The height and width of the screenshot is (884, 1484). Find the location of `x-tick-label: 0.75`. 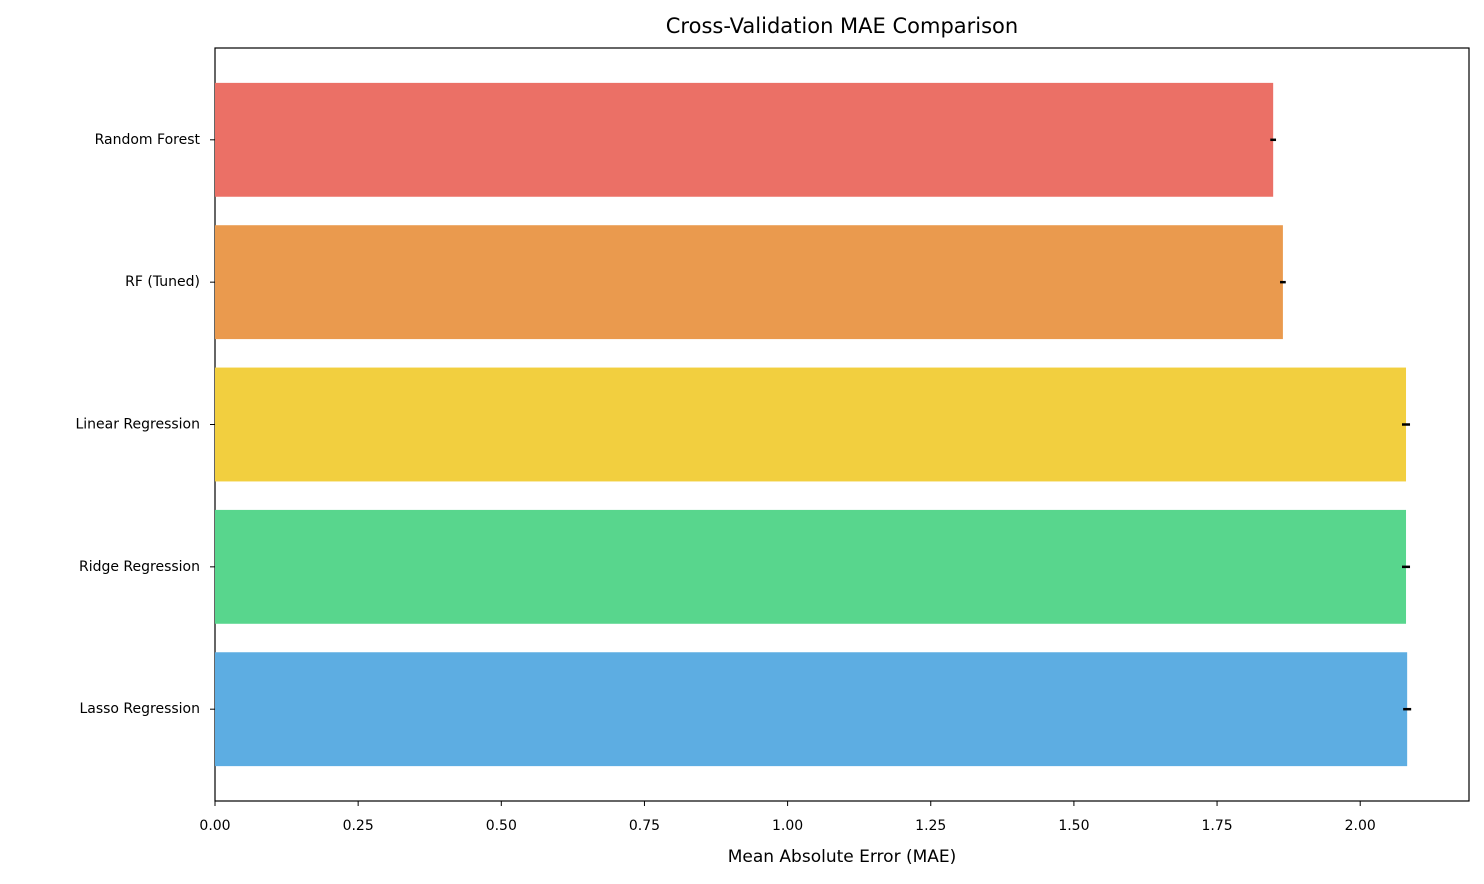

x-tick-label: 0.75 is located at coordinates (644, 826).